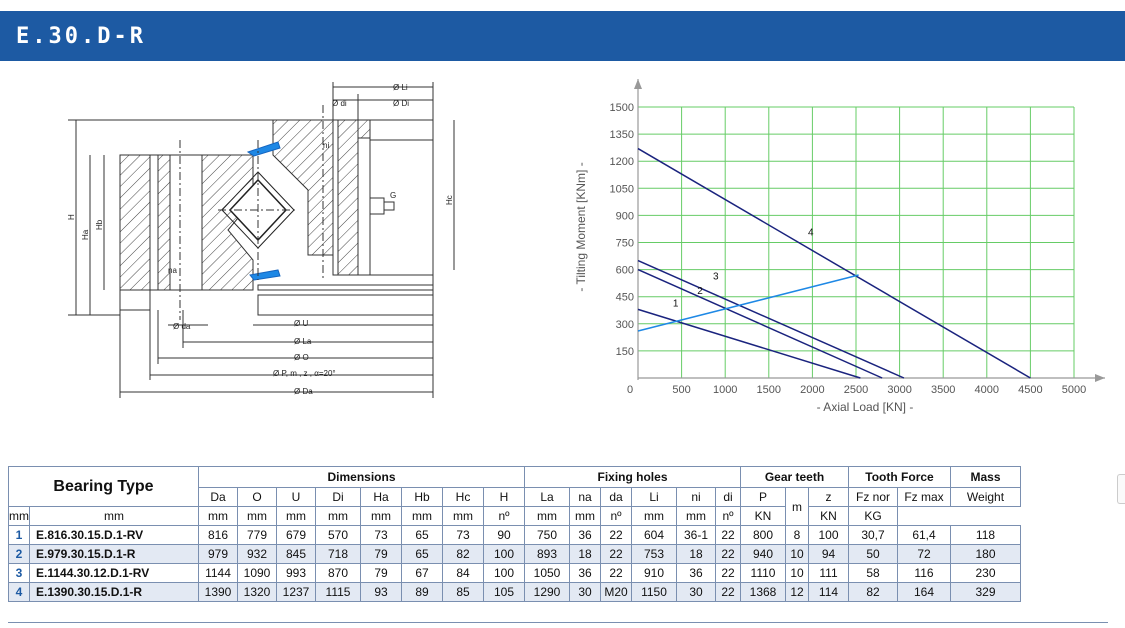 Image resolution: width=1125 pixels, height=628 pixels. Describe the element at coordinates (985, 554) in the screenshot. I see `table-cell: 180` at that location.